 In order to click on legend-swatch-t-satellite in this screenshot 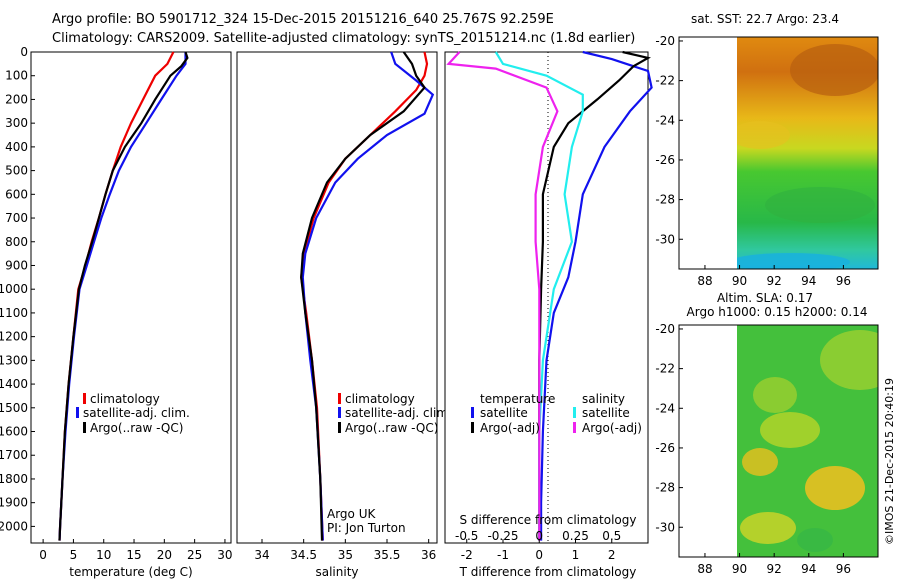, I will do `click(472, 412)`.